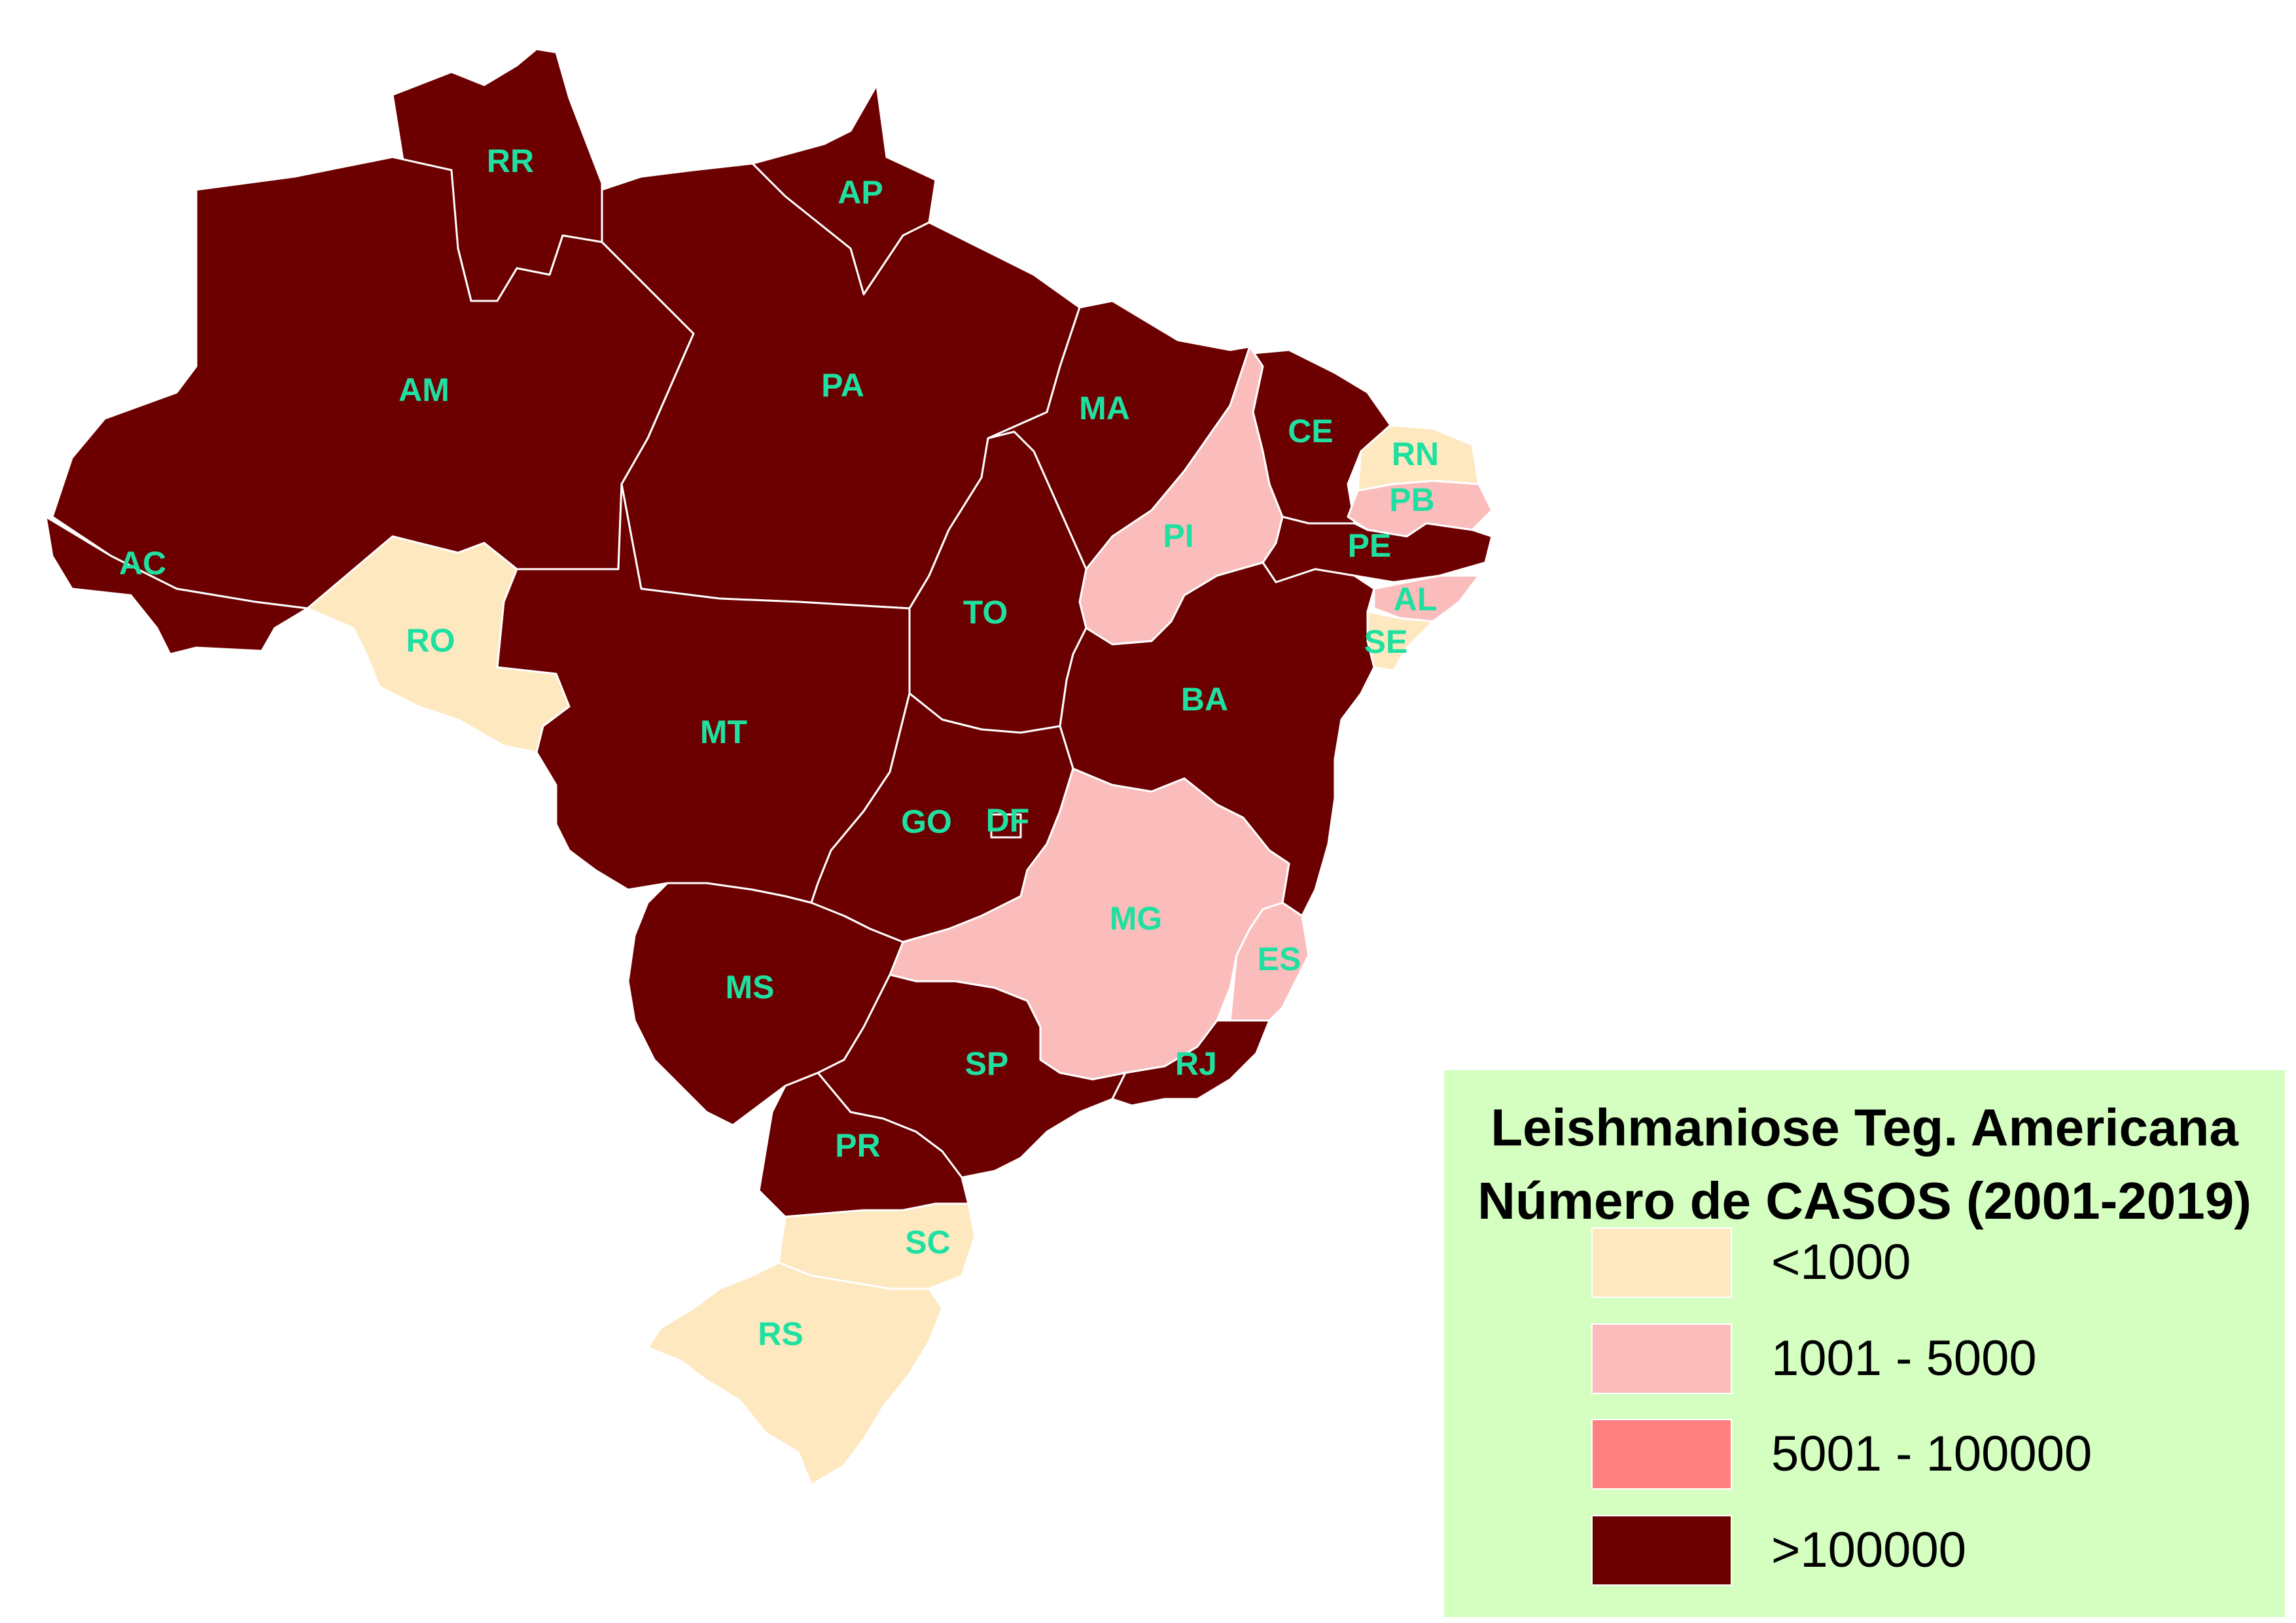  What do you see at coordinates (176, 585) in the screenshot?
I see `state-ac` at bounding box center [176, 585].